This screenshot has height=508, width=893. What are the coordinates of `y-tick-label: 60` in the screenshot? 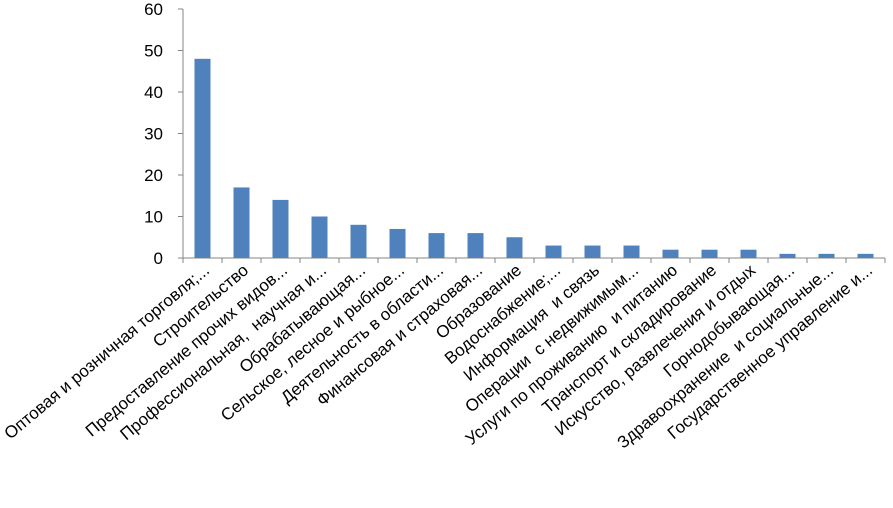 It's located at (153, 9).